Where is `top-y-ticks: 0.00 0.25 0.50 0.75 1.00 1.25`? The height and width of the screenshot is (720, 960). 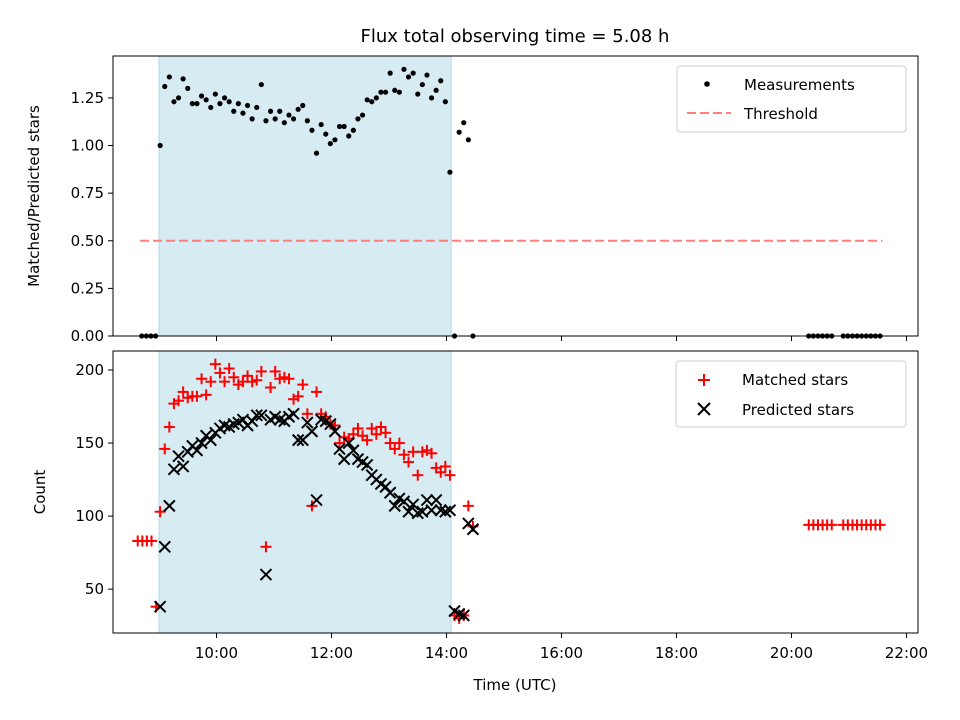 top-y-ticks: 0.00 0.25 0.50 0.75 1.00 1.25 is located at coordinates (92, 217).